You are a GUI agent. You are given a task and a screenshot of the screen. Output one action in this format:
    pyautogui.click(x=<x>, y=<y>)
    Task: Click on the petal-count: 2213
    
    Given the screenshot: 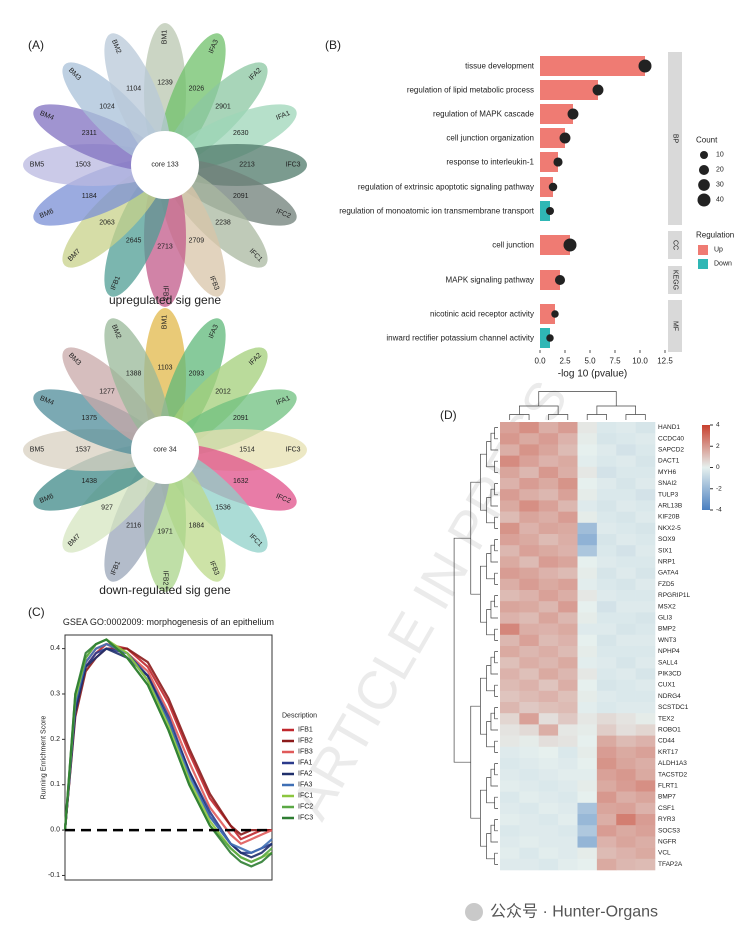 What is the action you would take?
    pyautogui.click(x=247, y=165)
    